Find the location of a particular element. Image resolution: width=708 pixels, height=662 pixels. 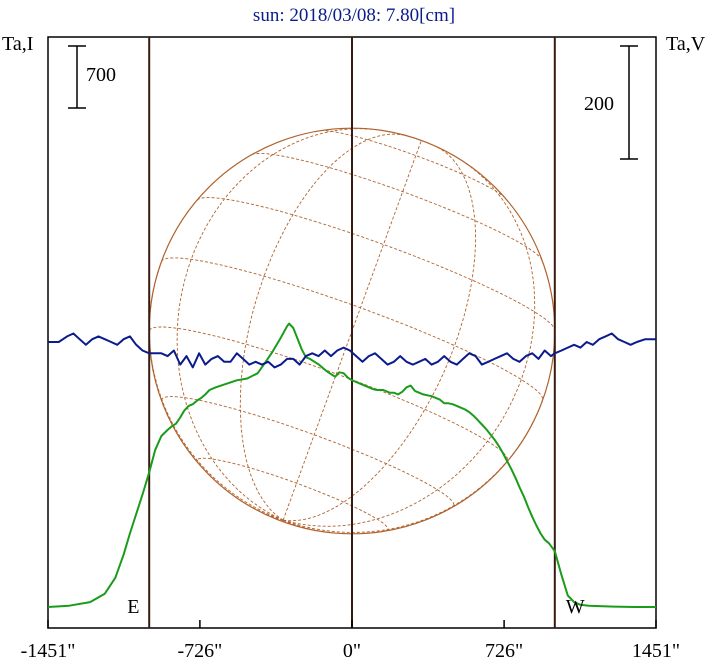

x-tick-label: -1451" is located at coordinates (48, 651).